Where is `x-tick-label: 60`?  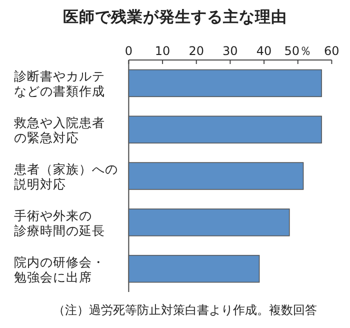 x-tick-label: 60 is located at coordinates (332, 51).